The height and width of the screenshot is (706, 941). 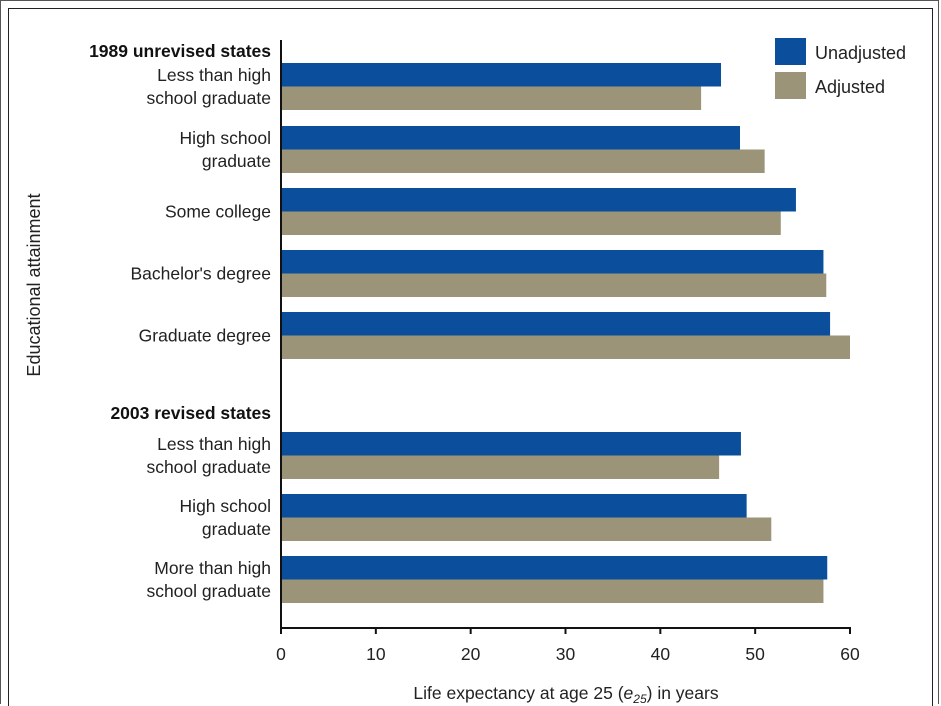 What do you see at coordinates (683, 693) in the screenshot?
I see `x-axis-label-suffix: ) in years` at bounding box center [683, 693].